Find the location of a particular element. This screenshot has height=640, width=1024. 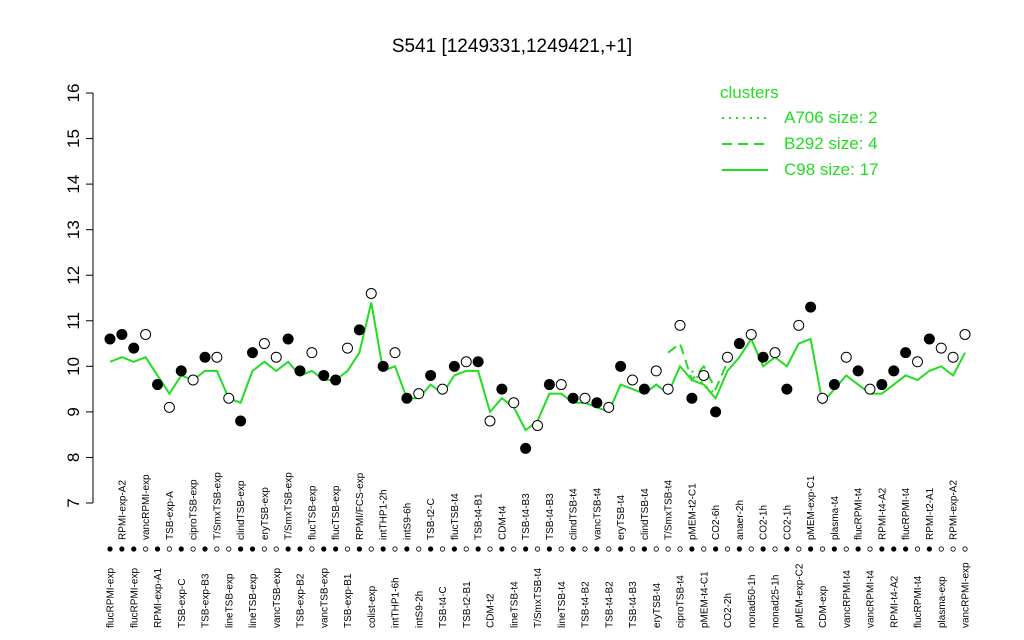

x-tick-label: colist-exp is located at coordinates (372, 606).